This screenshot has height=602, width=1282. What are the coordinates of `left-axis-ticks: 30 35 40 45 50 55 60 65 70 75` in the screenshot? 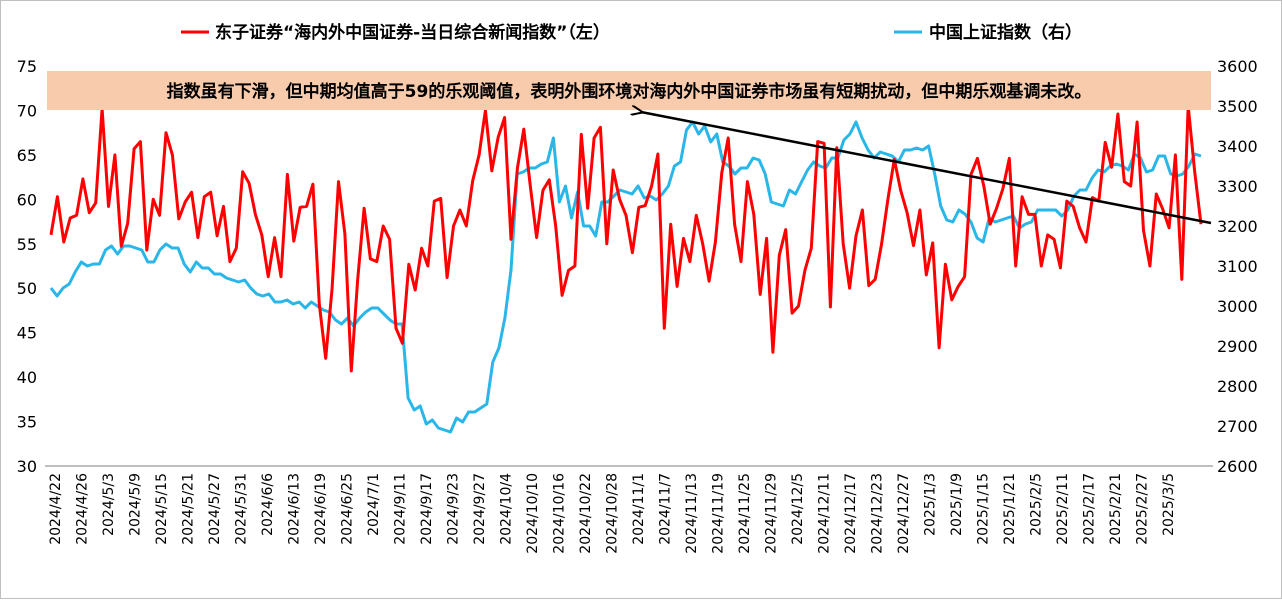 It's located at (27, 266).